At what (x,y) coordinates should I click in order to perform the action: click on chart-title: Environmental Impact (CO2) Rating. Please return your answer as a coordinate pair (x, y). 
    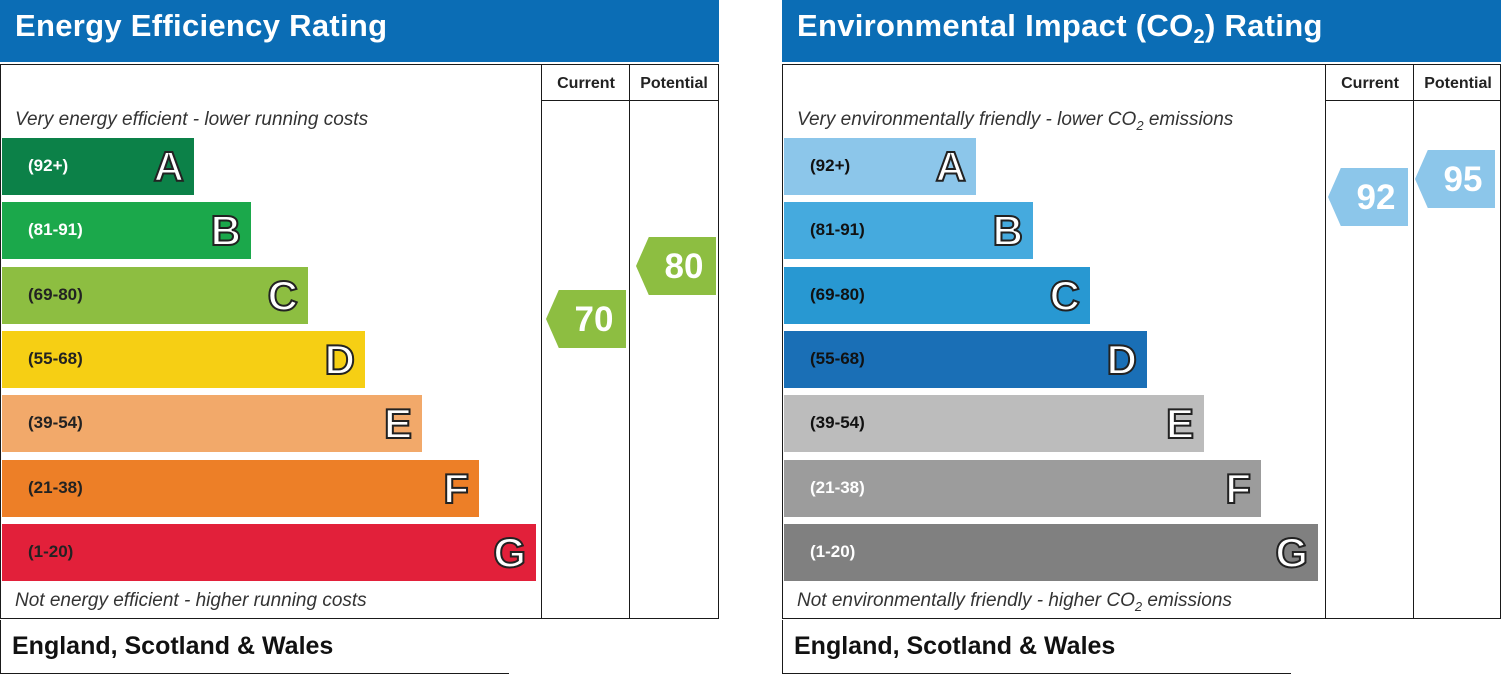
    Looking at the image, I should click on (1060, 28).